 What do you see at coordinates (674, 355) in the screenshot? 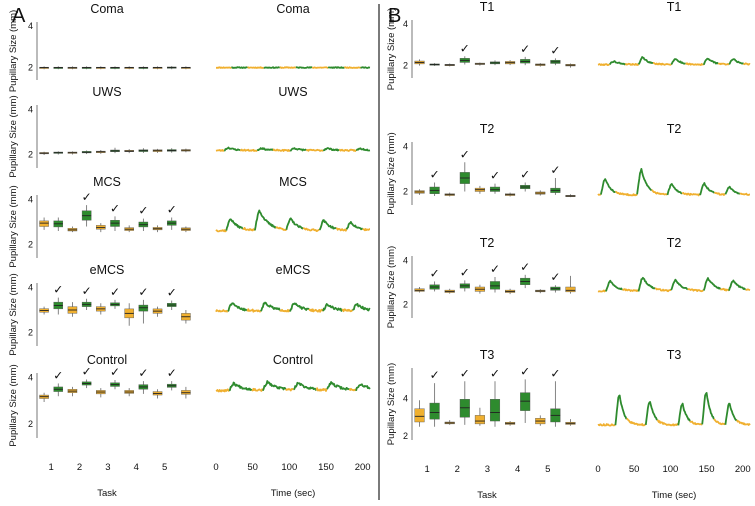
I see `line-title: T3` at bounding box center [674, 355].